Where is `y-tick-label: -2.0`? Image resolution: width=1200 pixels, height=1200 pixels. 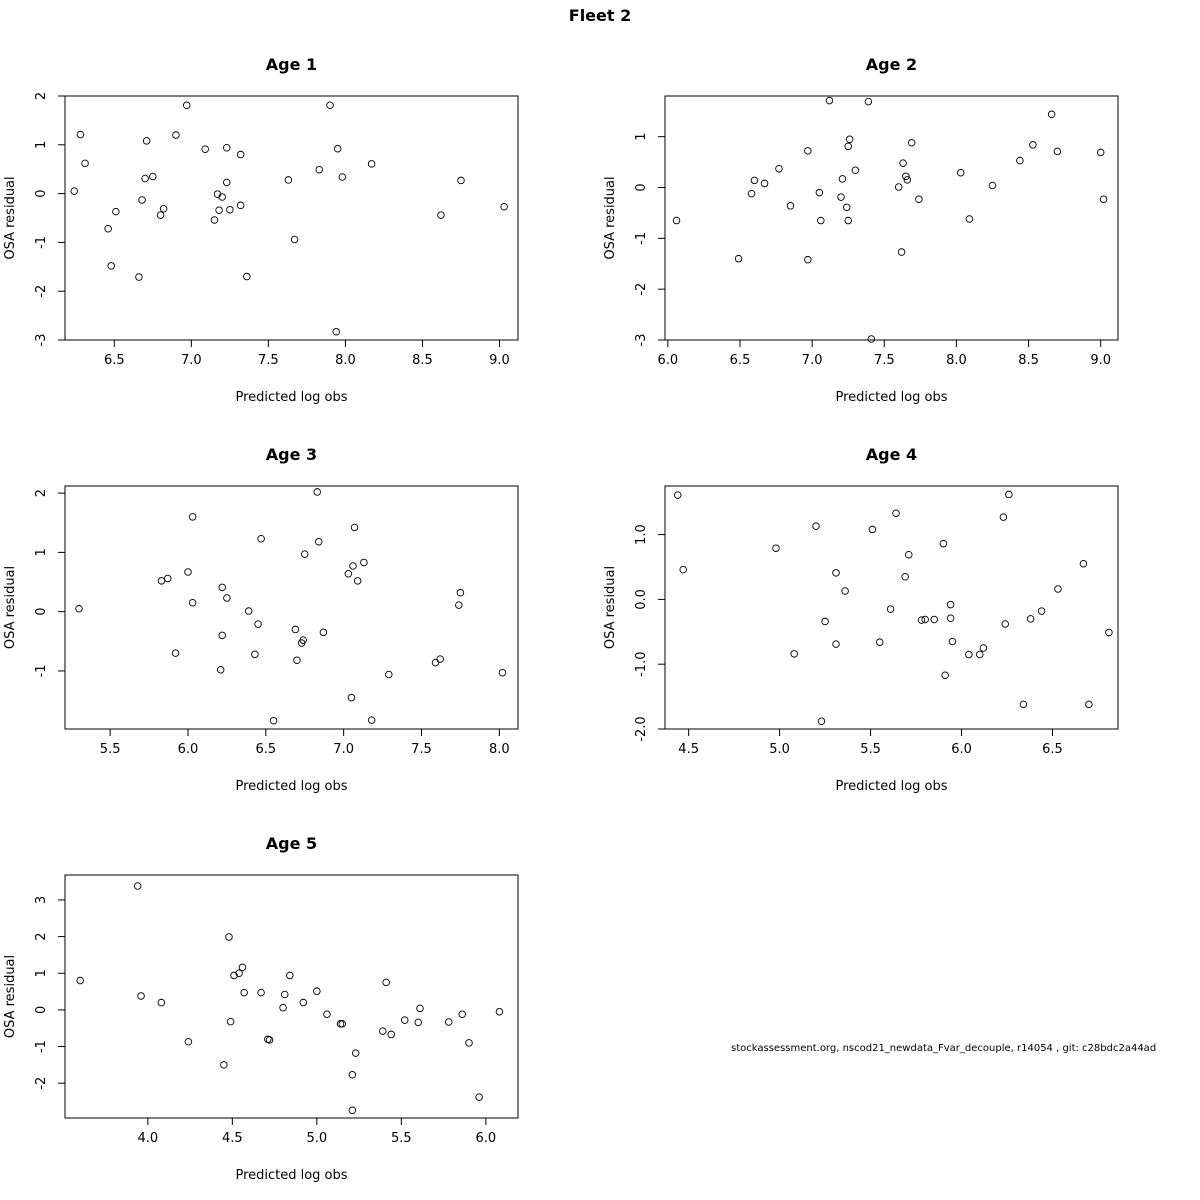 y-tick-label: -2.0 is located at coordinates (641, 728).